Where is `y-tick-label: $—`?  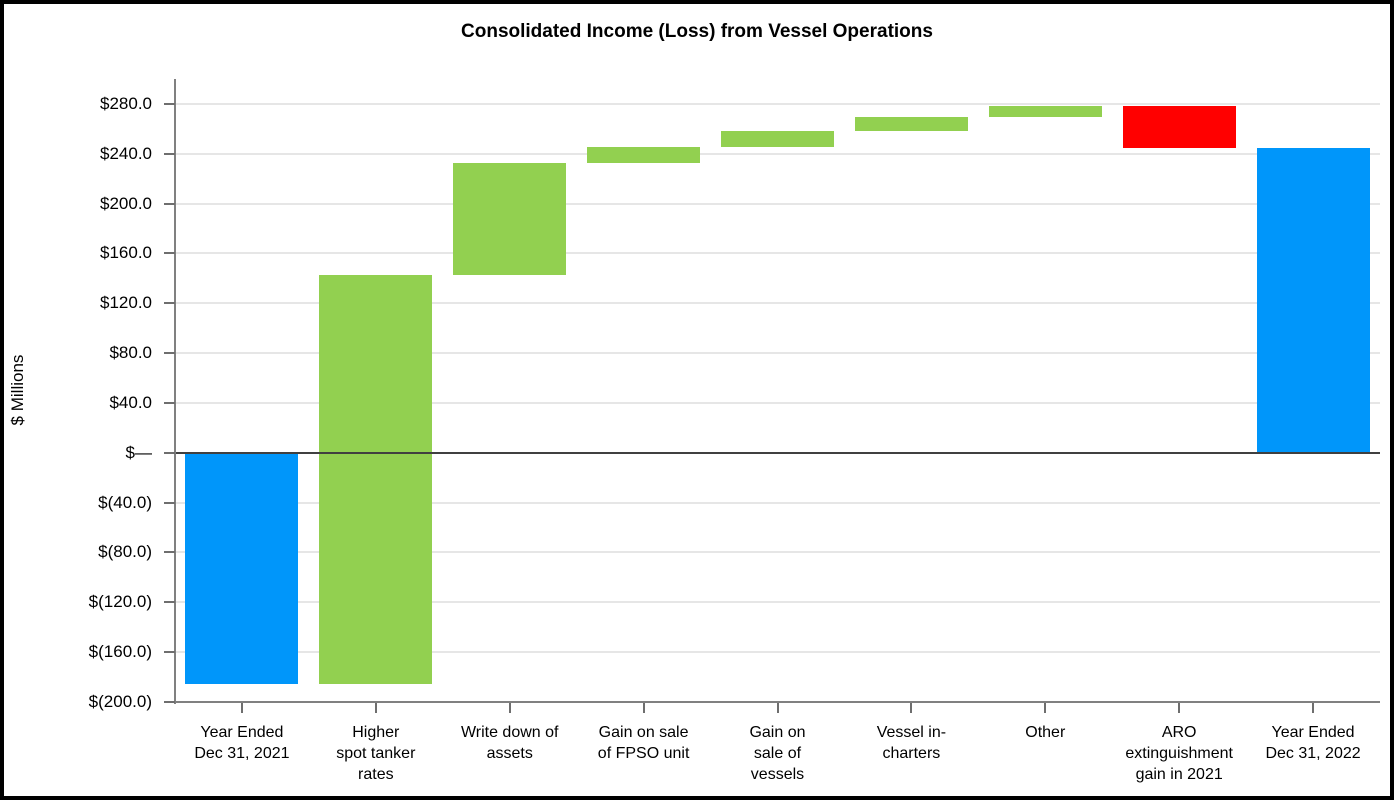 y-tick-label: $— is located at coordinates (138, 452).